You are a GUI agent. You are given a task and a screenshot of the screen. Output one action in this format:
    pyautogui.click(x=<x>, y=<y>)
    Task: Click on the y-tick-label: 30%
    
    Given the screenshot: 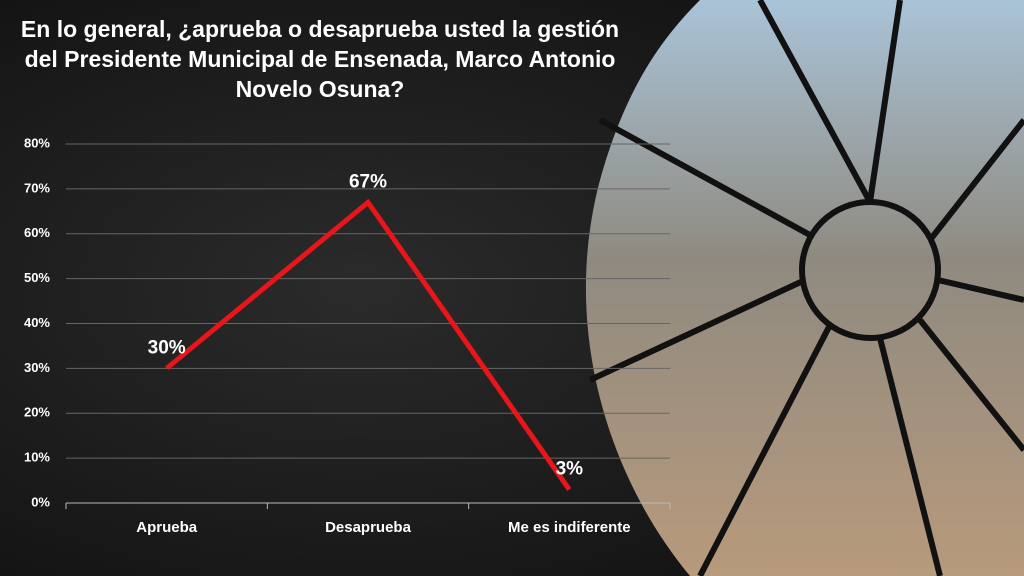 What is the action you would take?
    pyautogui.click(x=37, y=367)
    